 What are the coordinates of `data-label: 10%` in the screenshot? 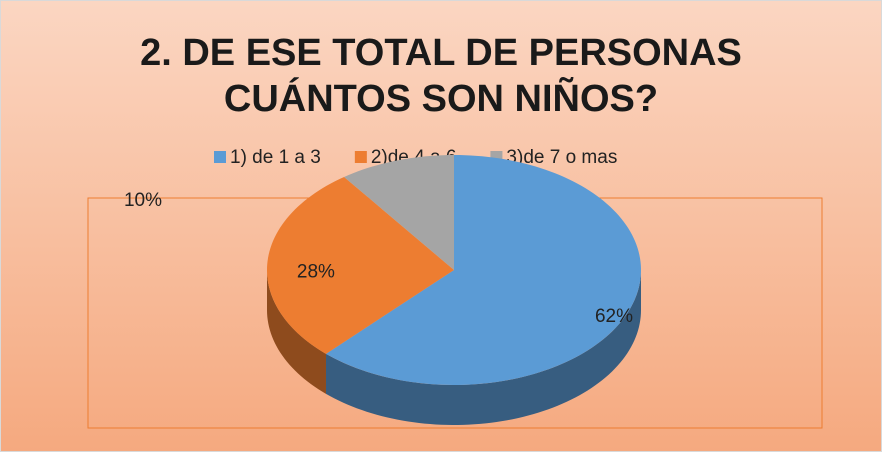 It's located at (143, 200).